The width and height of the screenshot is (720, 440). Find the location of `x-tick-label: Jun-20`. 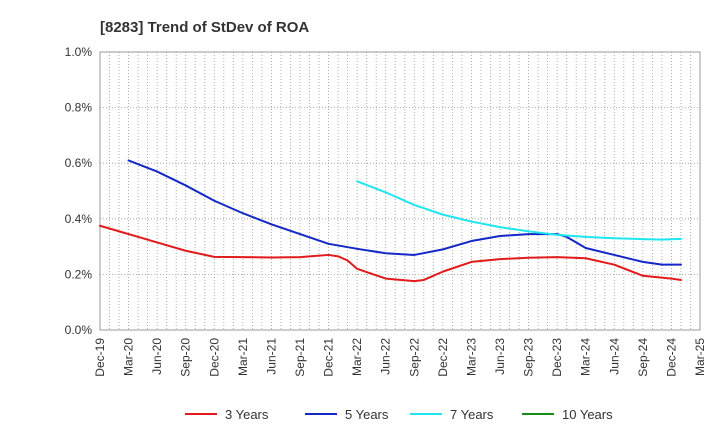

x-tick-label: Jun-20 is located at coordinates (157, 356).